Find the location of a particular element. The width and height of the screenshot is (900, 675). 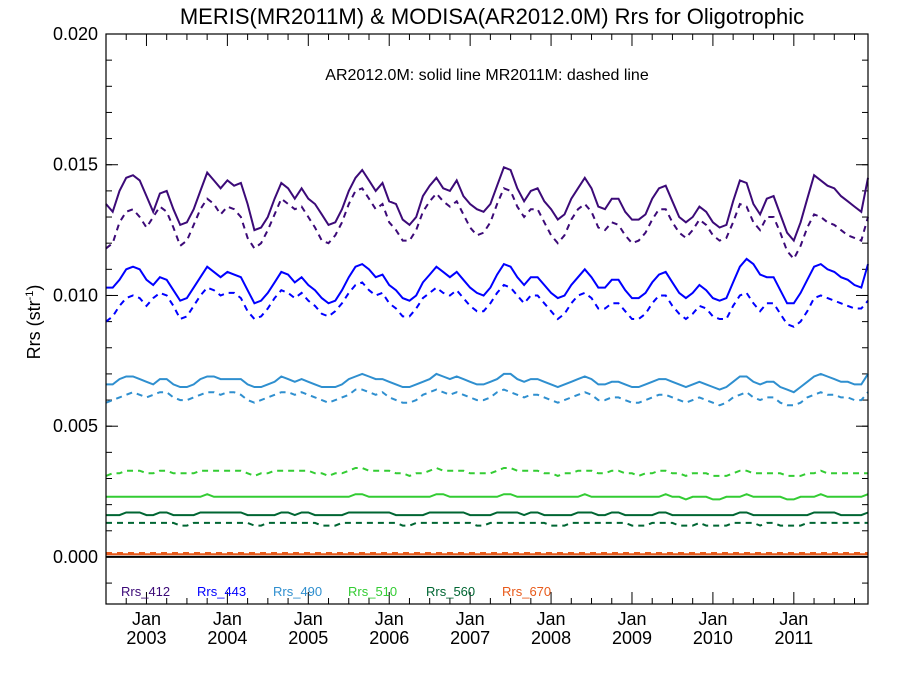

rrs_560-mr2011-line is located at coordinates (487, 524).